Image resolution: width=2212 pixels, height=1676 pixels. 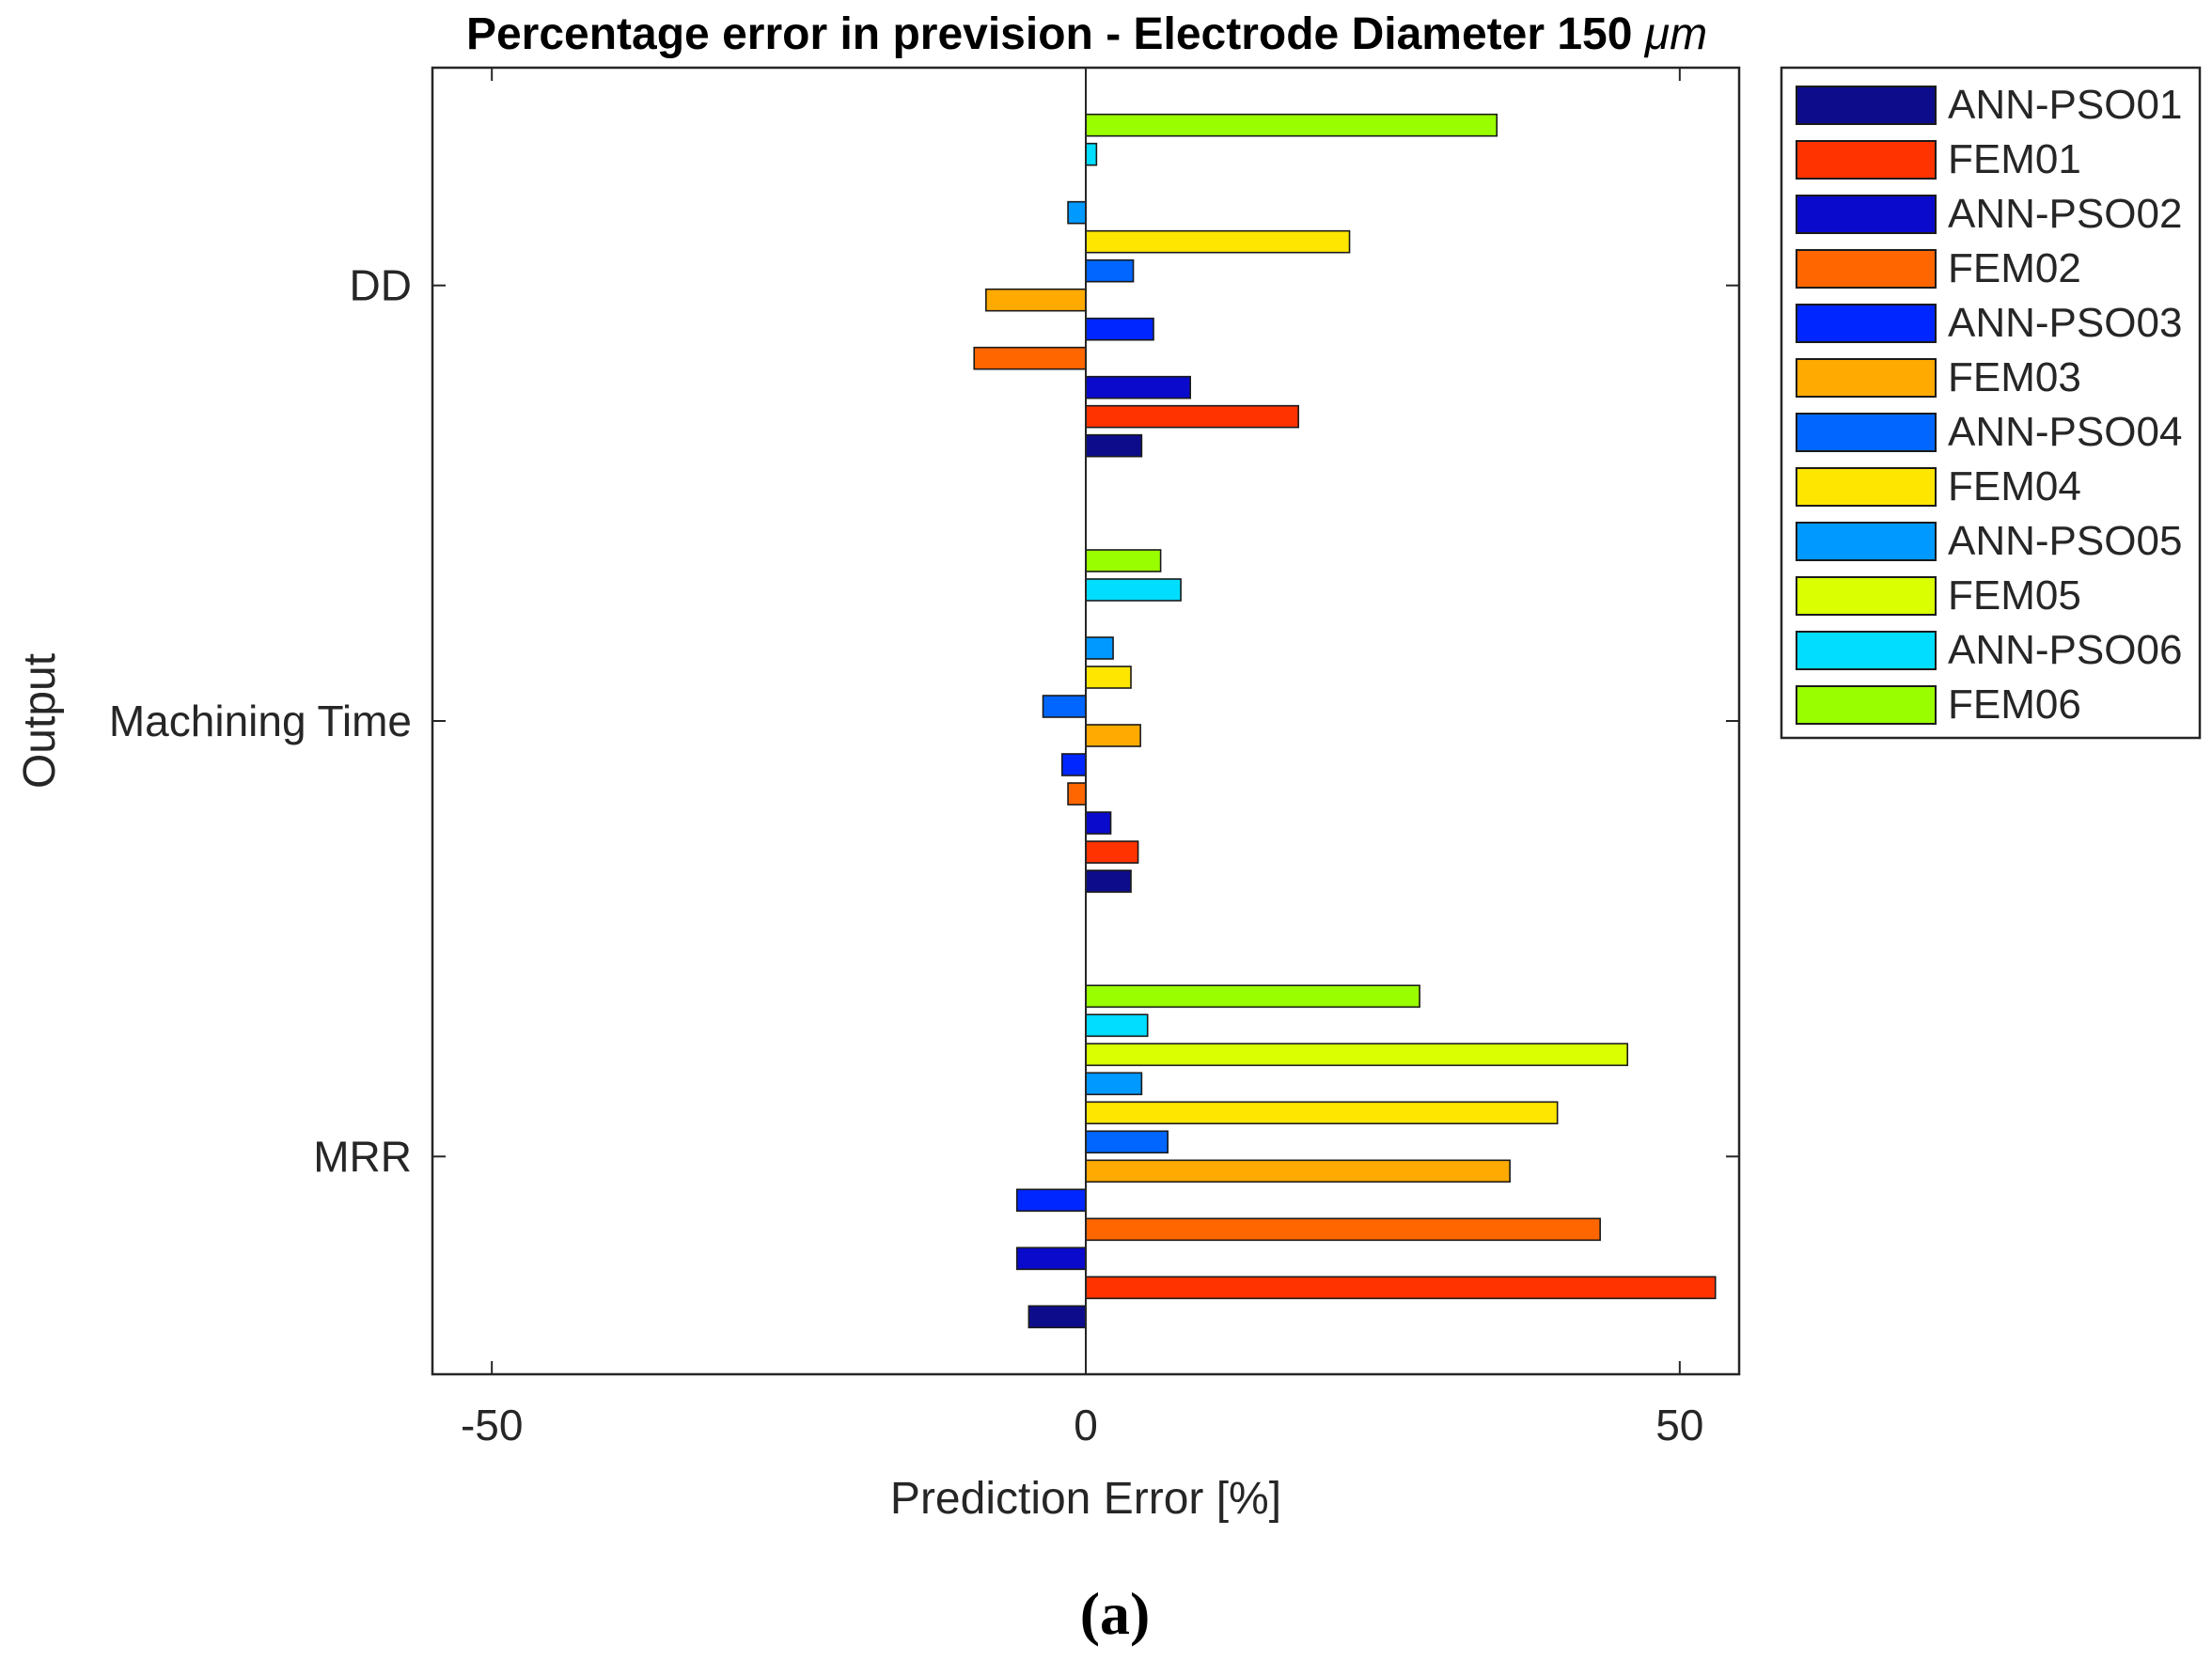 I want to click on bar-fem03-machining-time, so click(x=1113, y=735).